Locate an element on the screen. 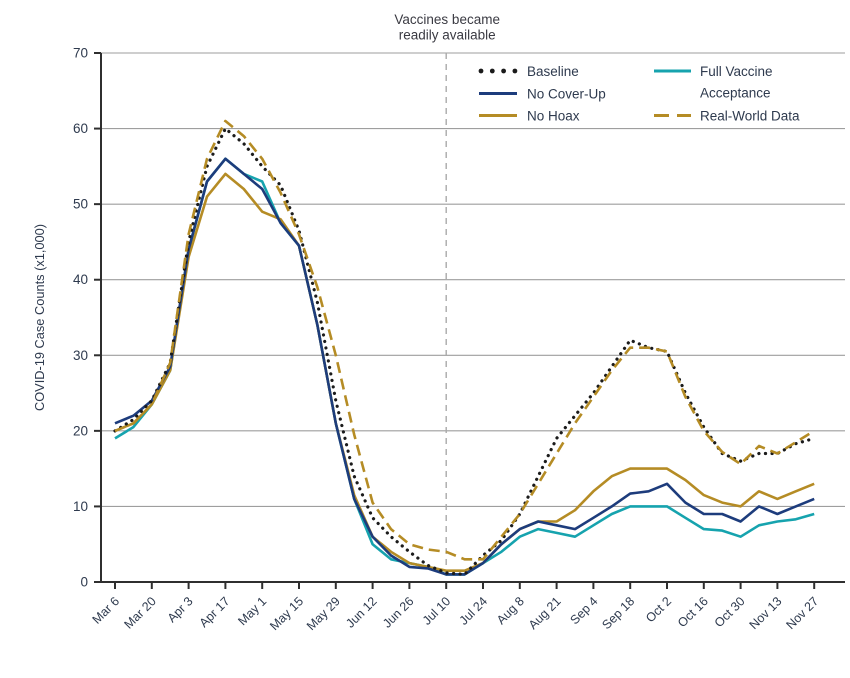 The width and height of the screenshot is (850, 678). legend-label-baseline: Baseline is located at coordinates (553, 71).